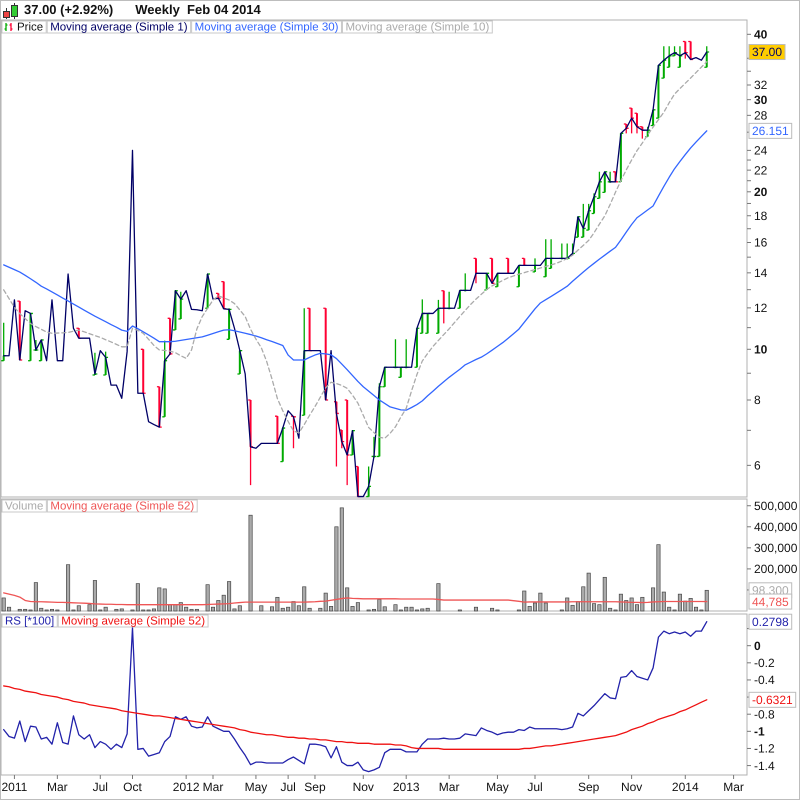 Image resolution: width=800 pixels, height=800 pixels. I want to click on y-tick-label: 14, so click(761, 273).